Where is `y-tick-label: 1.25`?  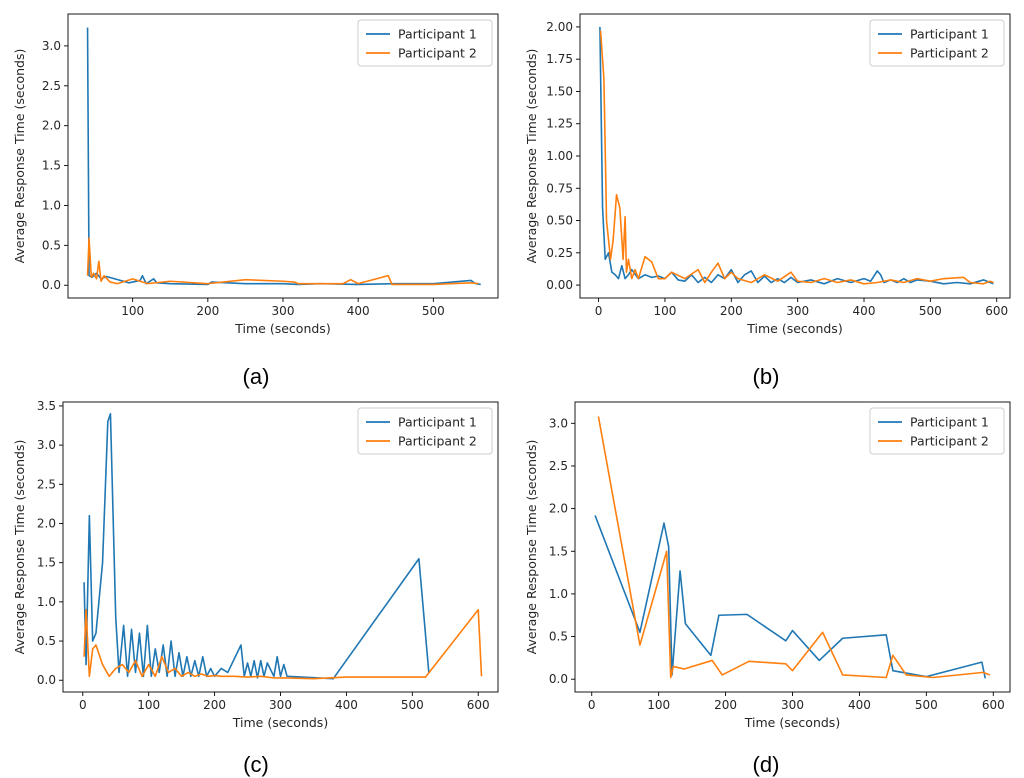 y-tick-label: 1.25 is located at coordinates (559, 124).